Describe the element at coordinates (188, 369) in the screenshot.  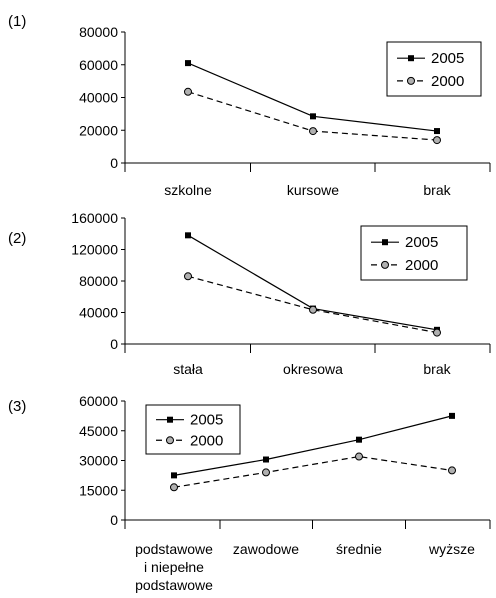
I see `x-tick-label: stała` at that location.